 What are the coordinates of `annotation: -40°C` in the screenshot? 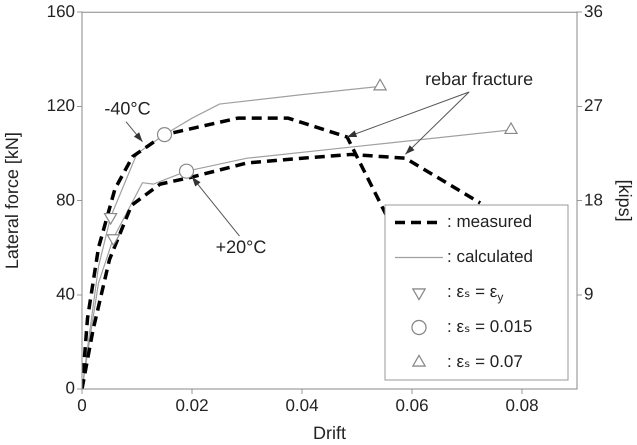 It's located at (127, 108).